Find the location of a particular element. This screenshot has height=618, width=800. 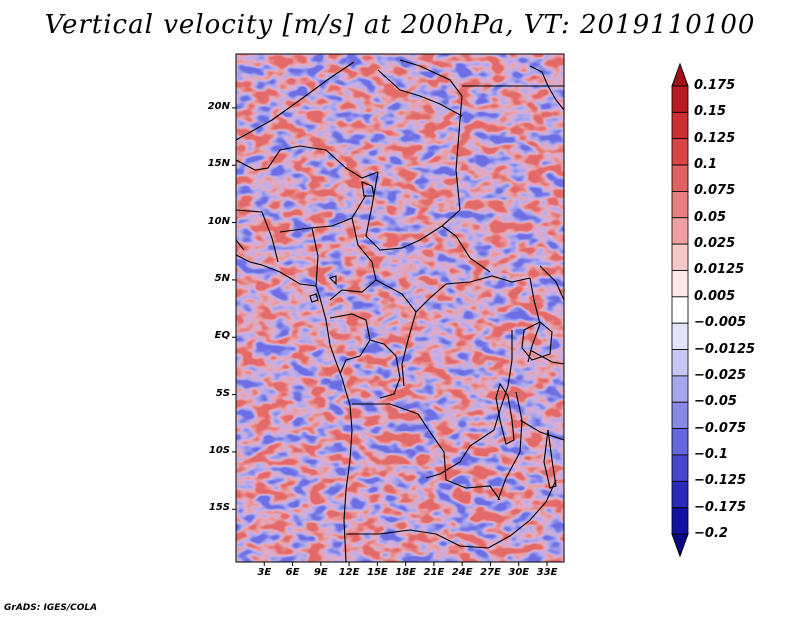

lon-tick-label: 3E is located at coordinates (264, 572).